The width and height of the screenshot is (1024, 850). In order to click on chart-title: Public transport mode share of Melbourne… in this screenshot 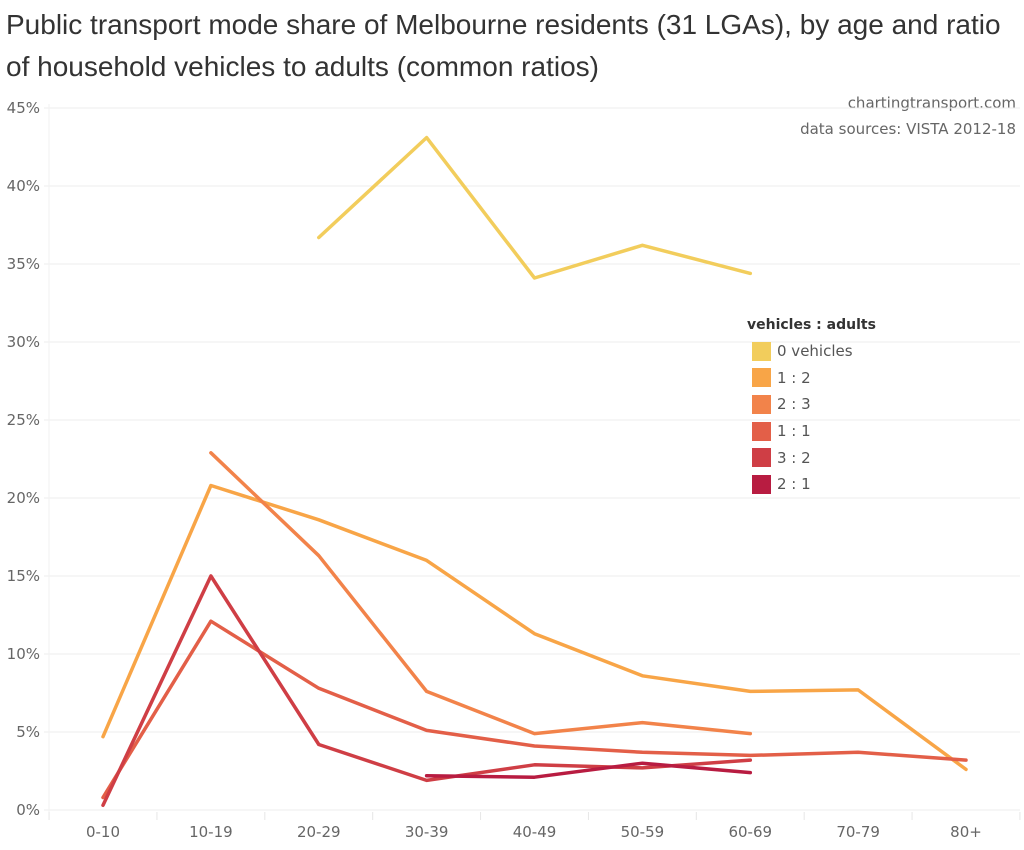, I will do `click(503, 45)`.